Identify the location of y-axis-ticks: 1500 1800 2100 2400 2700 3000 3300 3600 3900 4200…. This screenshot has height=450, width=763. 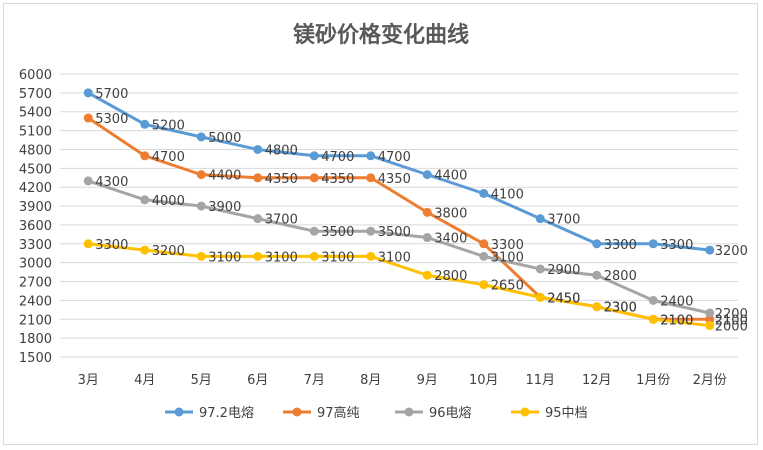
(35, 217).